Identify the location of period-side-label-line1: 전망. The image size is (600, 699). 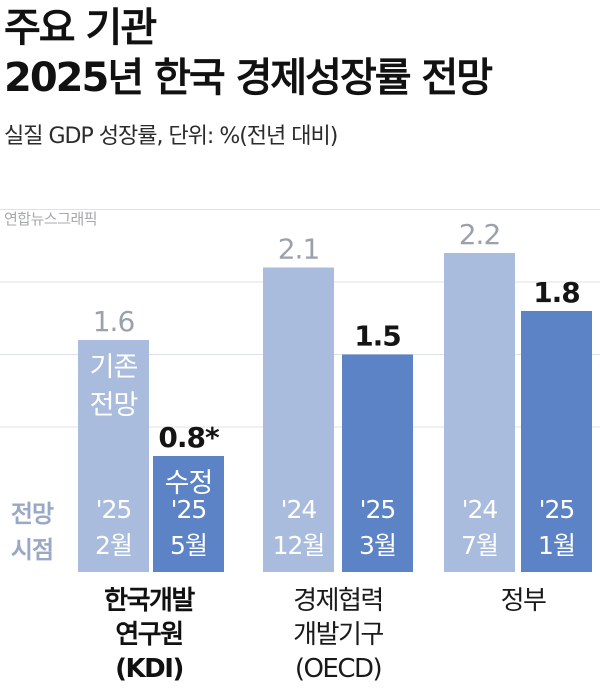
(32, 514).